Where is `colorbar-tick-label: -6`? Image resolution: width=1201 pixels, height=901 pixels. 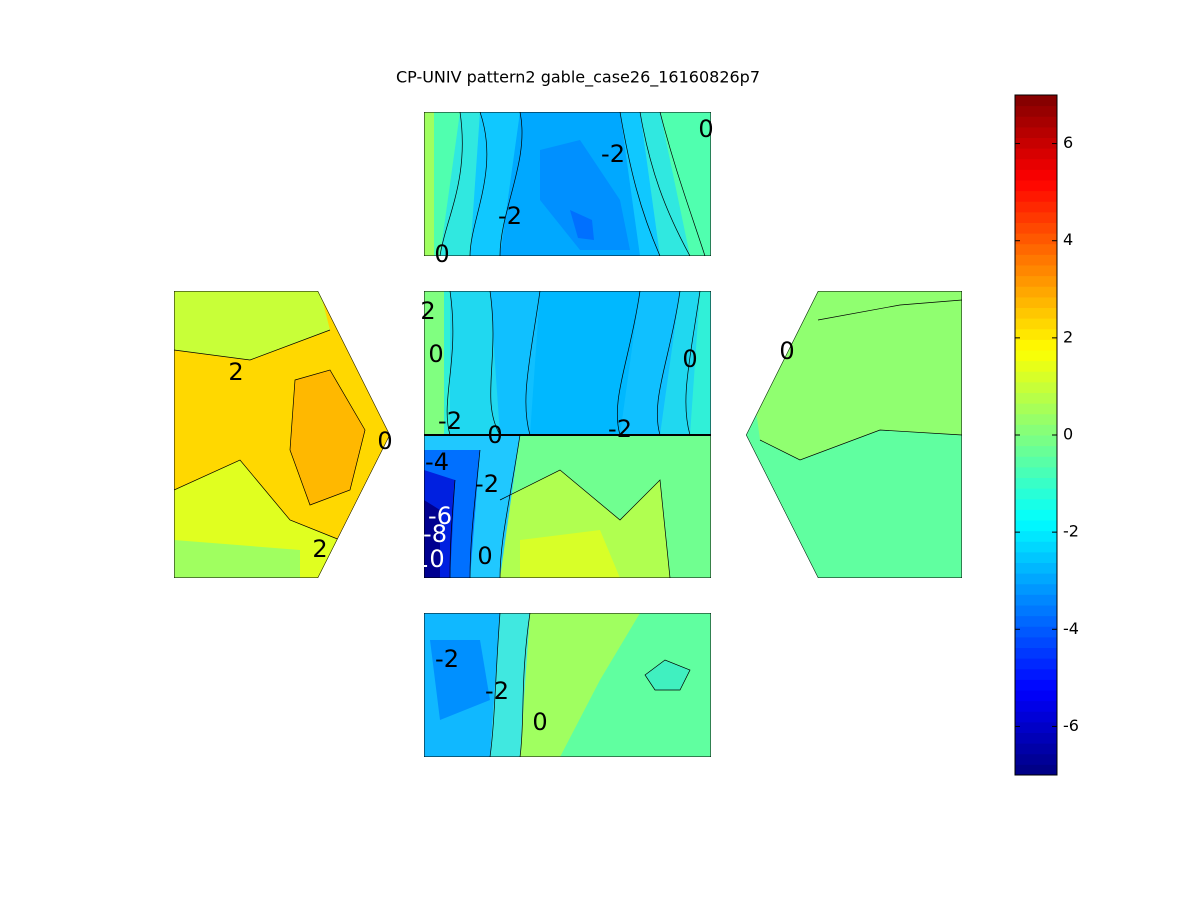 colorbar-tick-label: -6 is located at coordinates (1071, 725).